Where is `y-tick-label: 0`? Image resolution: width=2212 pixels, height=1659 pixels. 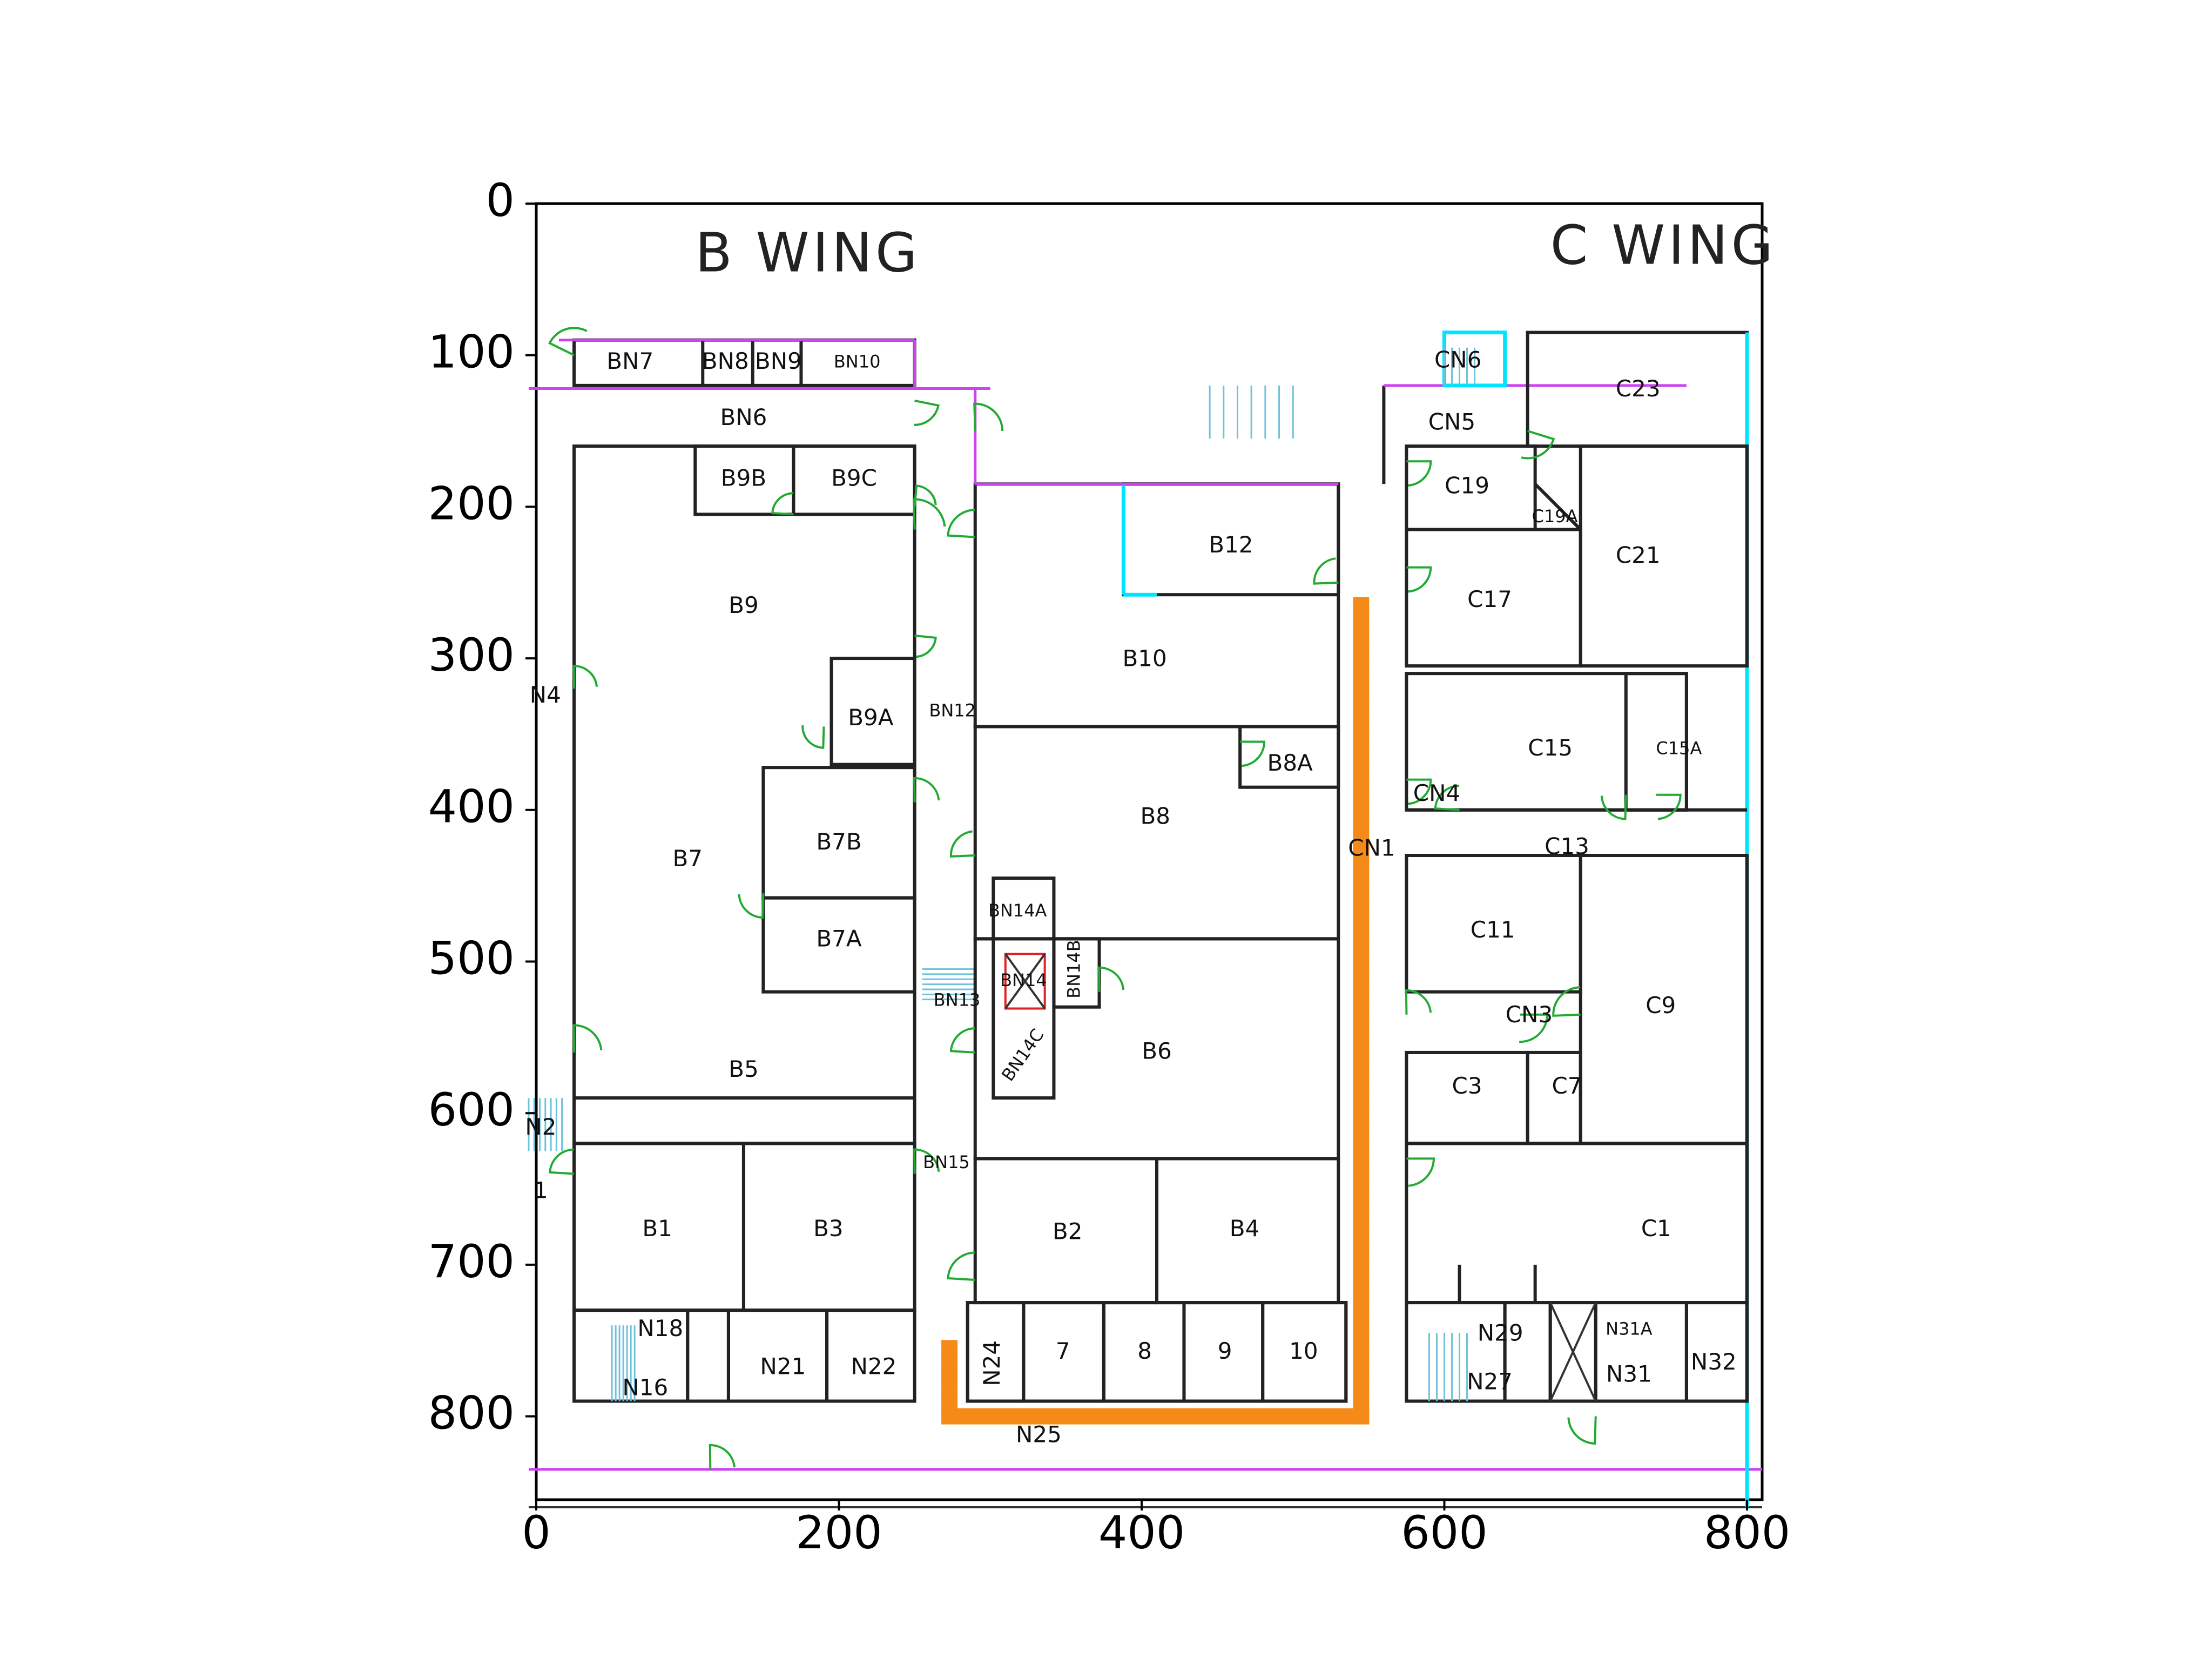 y-tick-label: 0 is located at coordinates (500, 200).